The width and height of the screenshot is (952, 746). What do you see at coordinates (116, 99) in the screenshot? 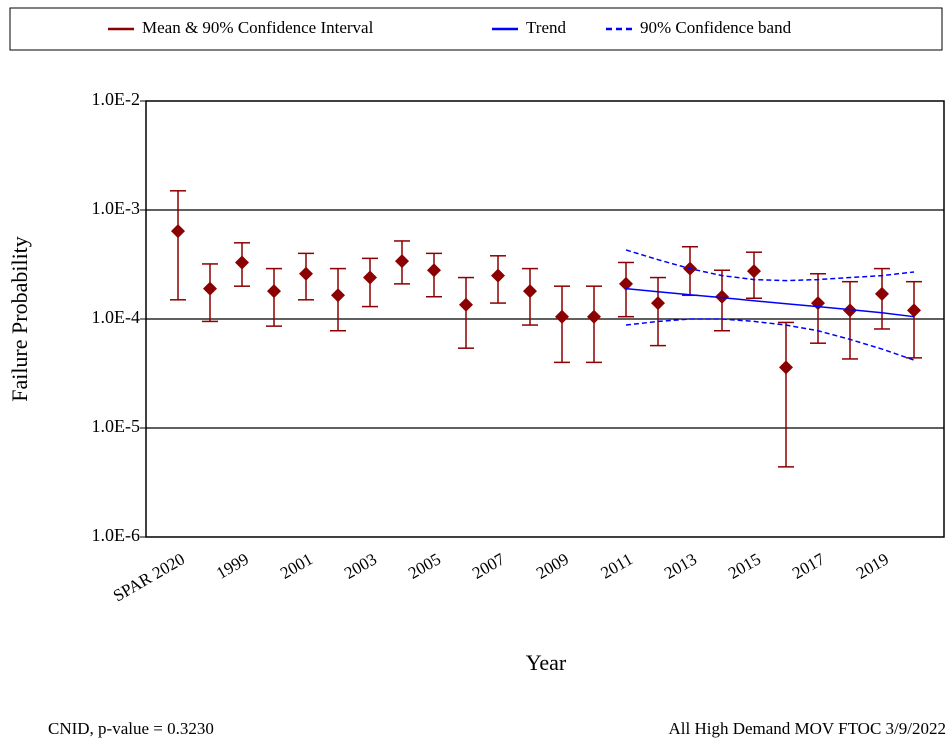
I see `y-tick-label: 1.0E-2` at bounding box center [116, 99].